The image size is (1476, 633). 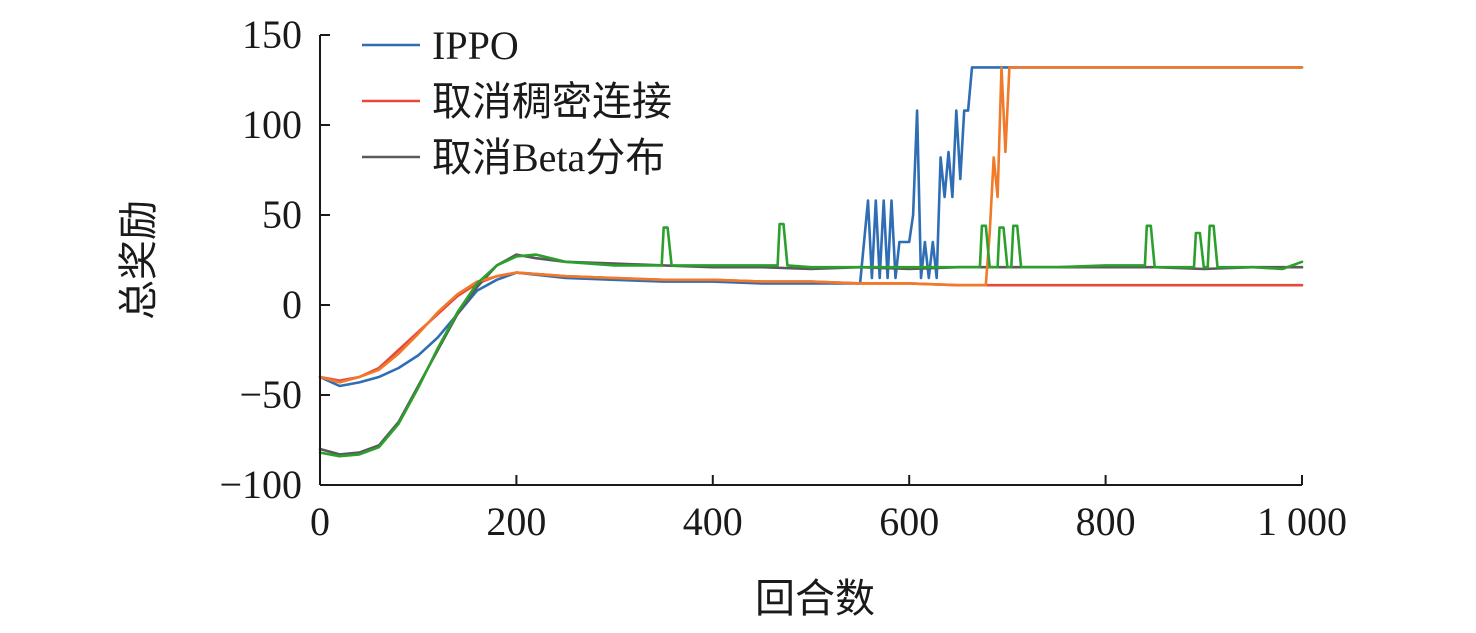 I want to click on x-tick-label: 400, so click(x=713, y=521).